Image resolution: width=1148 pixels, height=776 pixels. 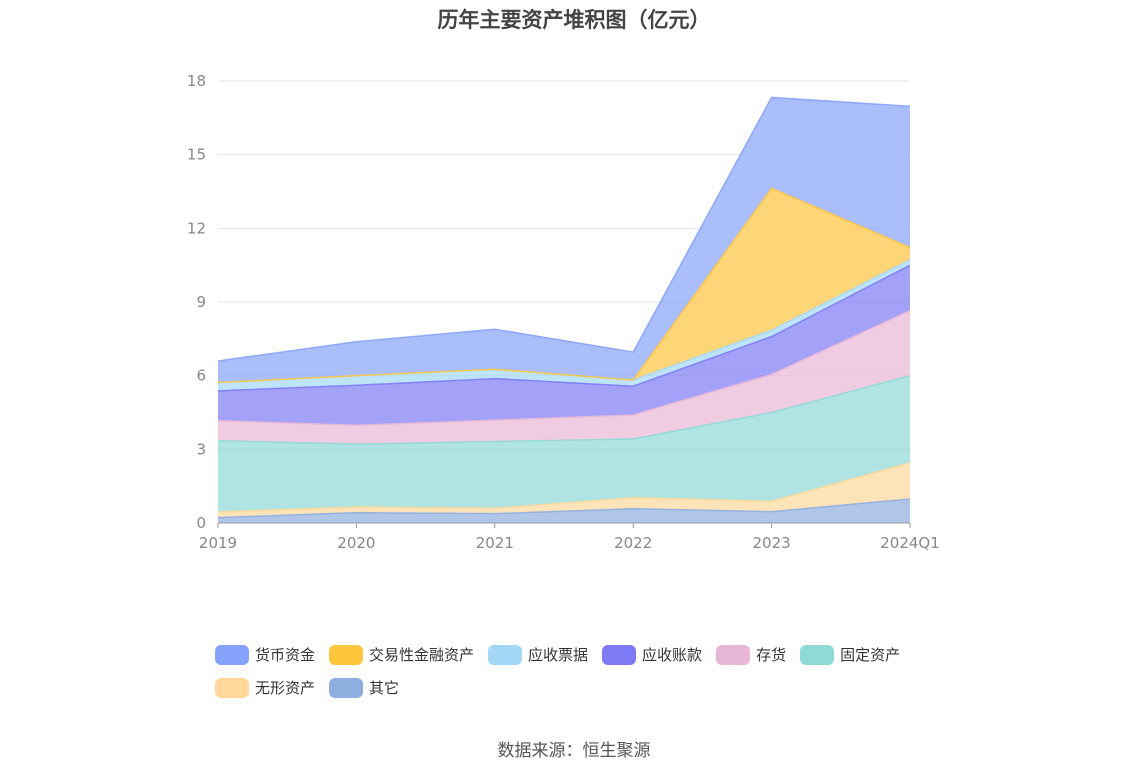 I want to click on y-tick-label: 3, so click(x=201, y=449).